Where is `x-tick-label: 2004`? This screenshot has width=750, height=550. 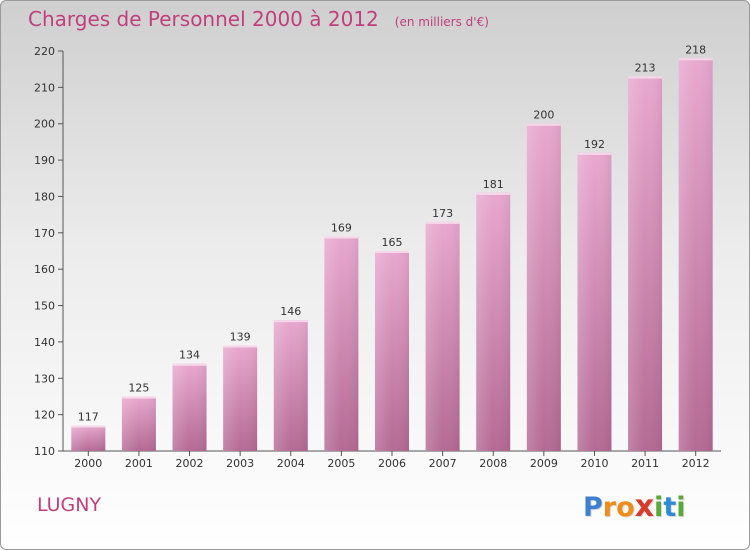
x-tick-label: 2004 is located at coordinates (291, 463).